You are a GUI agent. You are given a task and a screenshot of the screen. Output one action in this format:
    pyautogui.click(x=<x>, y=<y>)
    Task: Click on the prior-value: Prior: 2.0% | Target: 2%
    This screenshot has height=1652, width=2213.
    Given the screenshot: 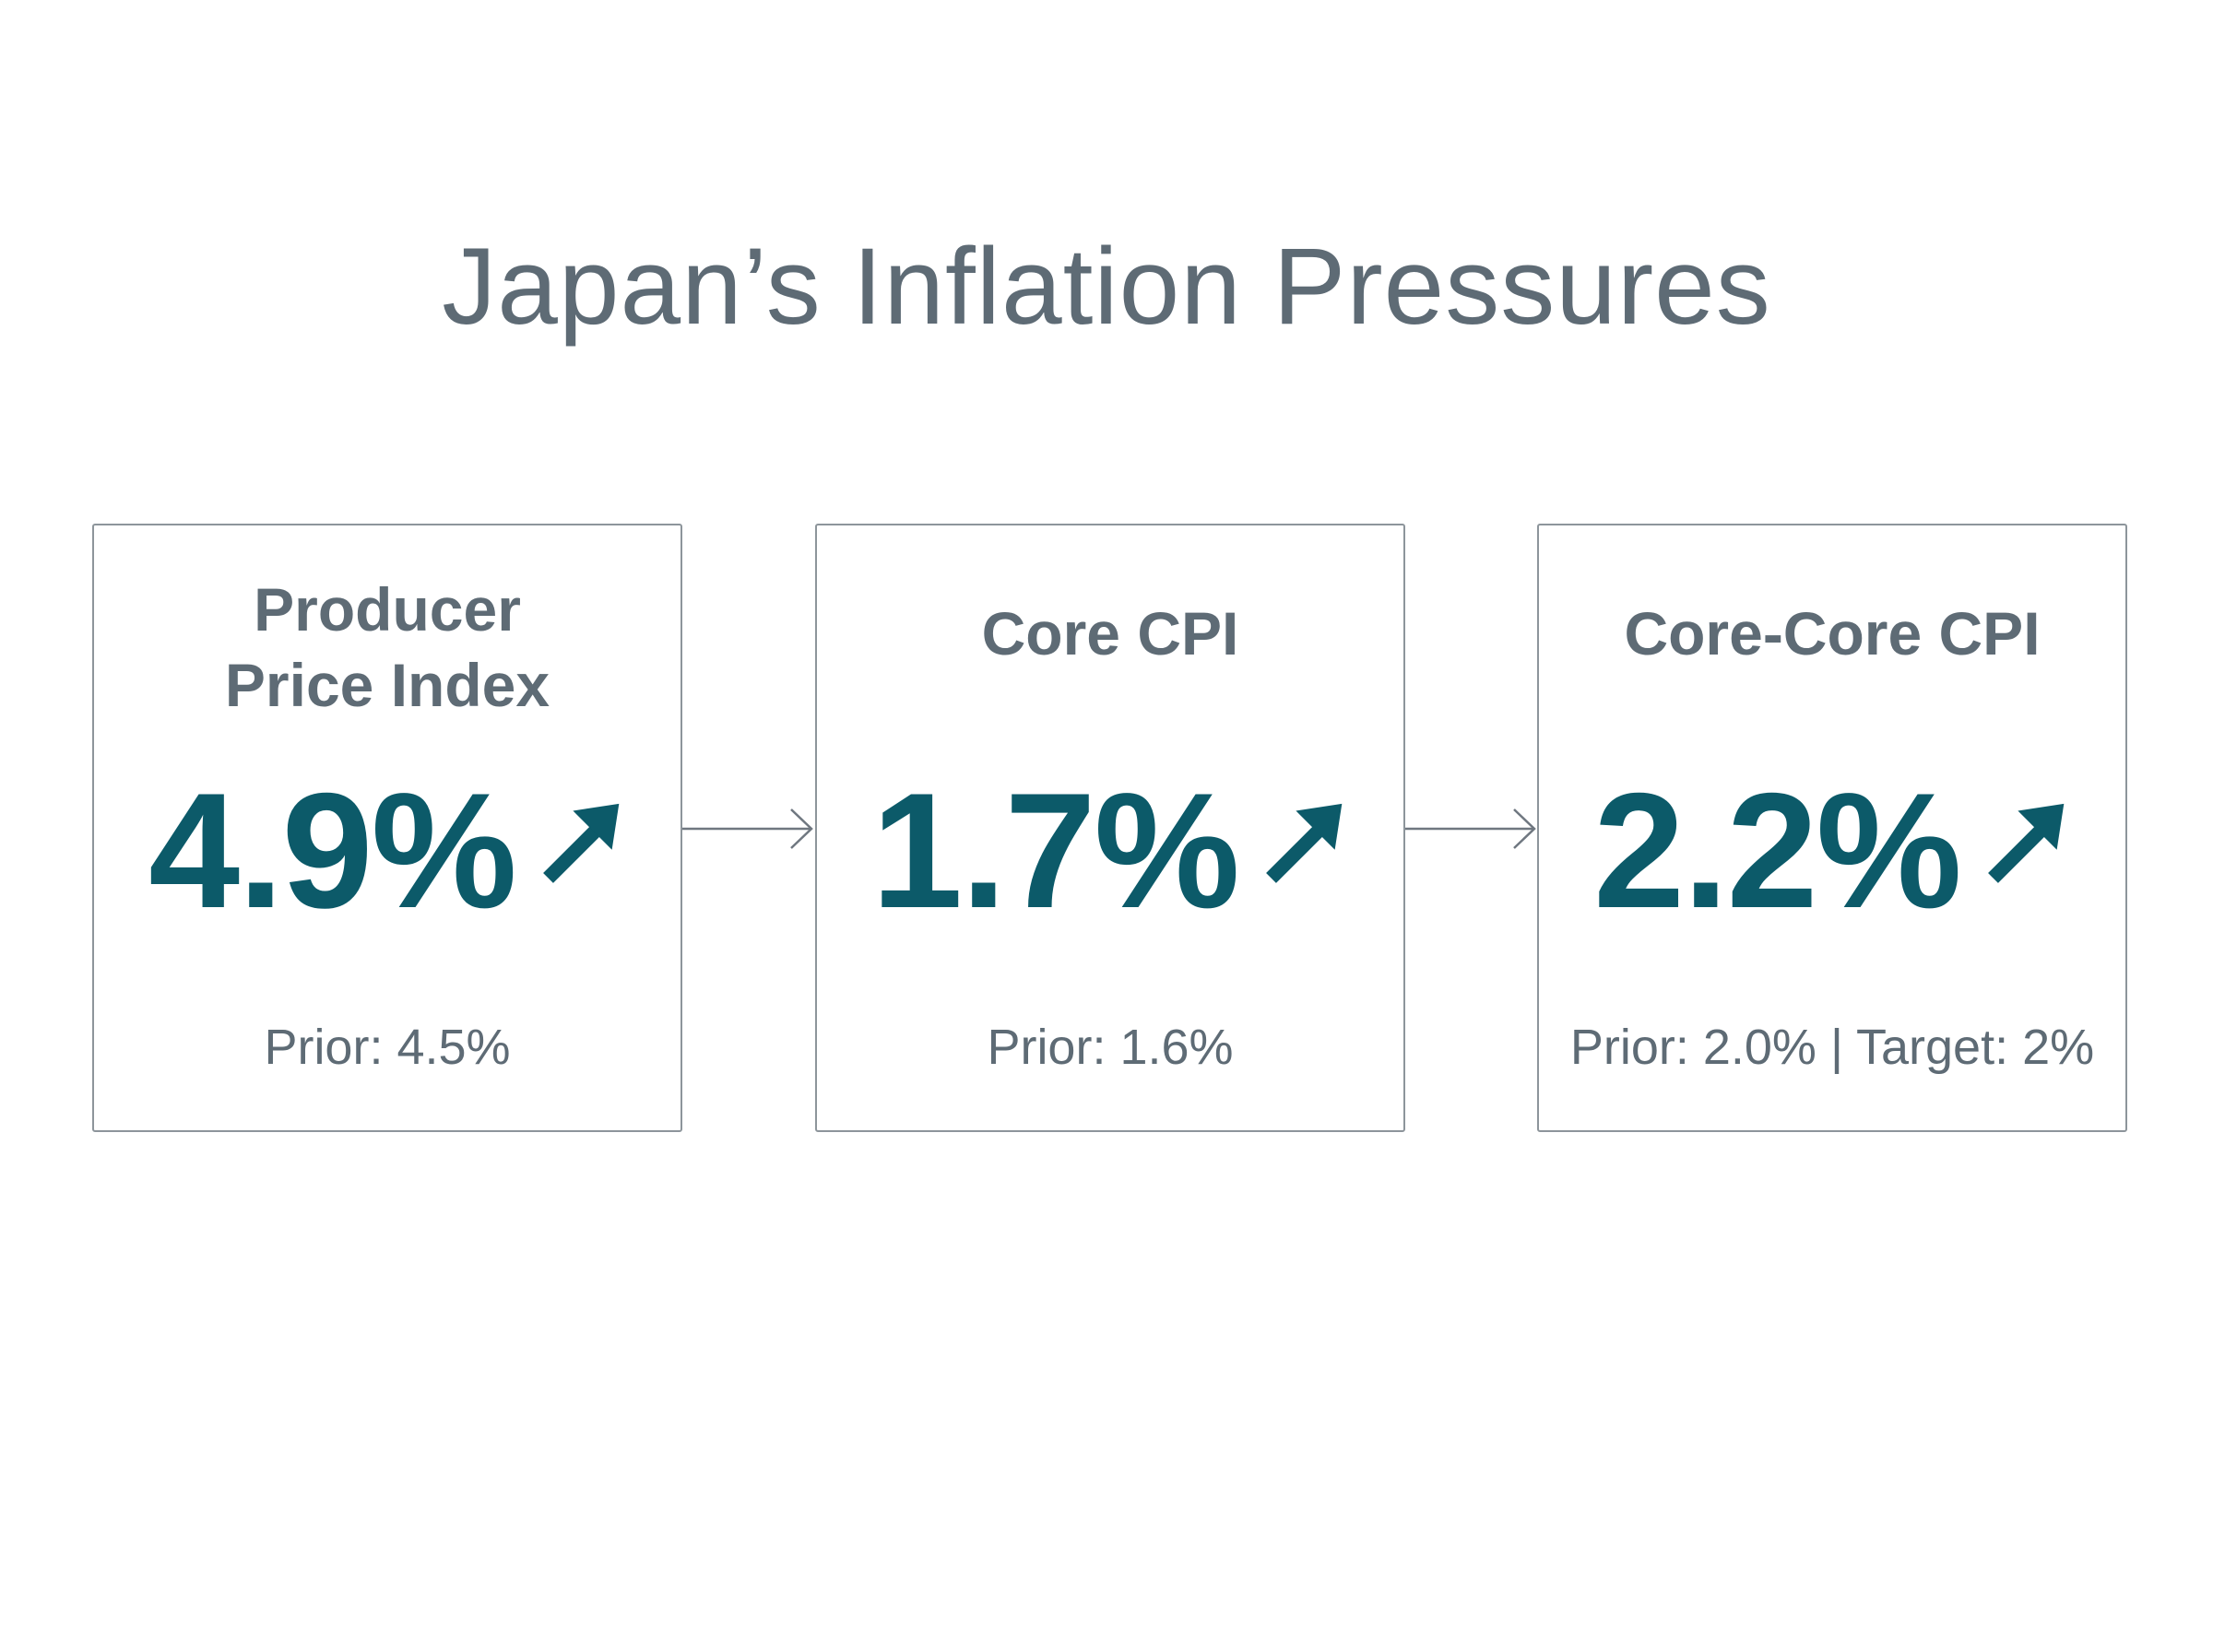 What is the action you would take?
    pyautogui.click(x=1832, y=1047)
    